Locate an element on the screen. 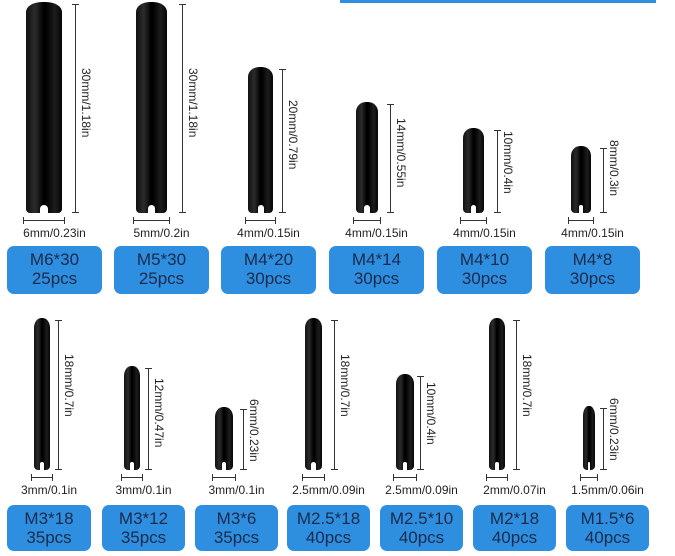 The image size is (675, 556). size-card: M2.5*10 40pcs is located at coordinates (421, 528).